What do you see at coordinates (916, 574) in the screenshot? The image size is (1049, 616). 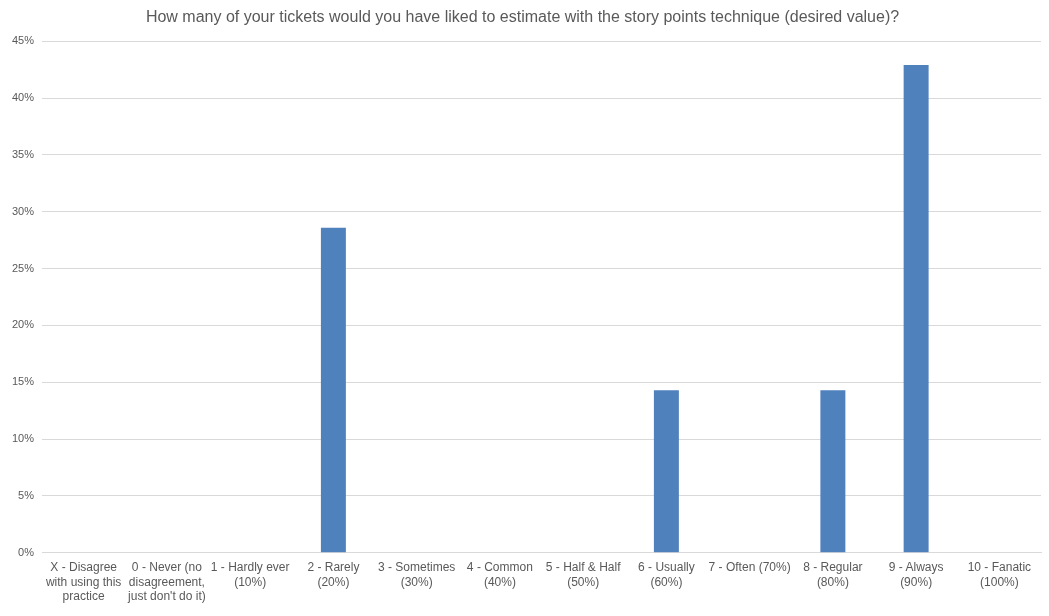 I see `x-tick-label: 9 - Always (90%)` at bounding box center [916, 574].